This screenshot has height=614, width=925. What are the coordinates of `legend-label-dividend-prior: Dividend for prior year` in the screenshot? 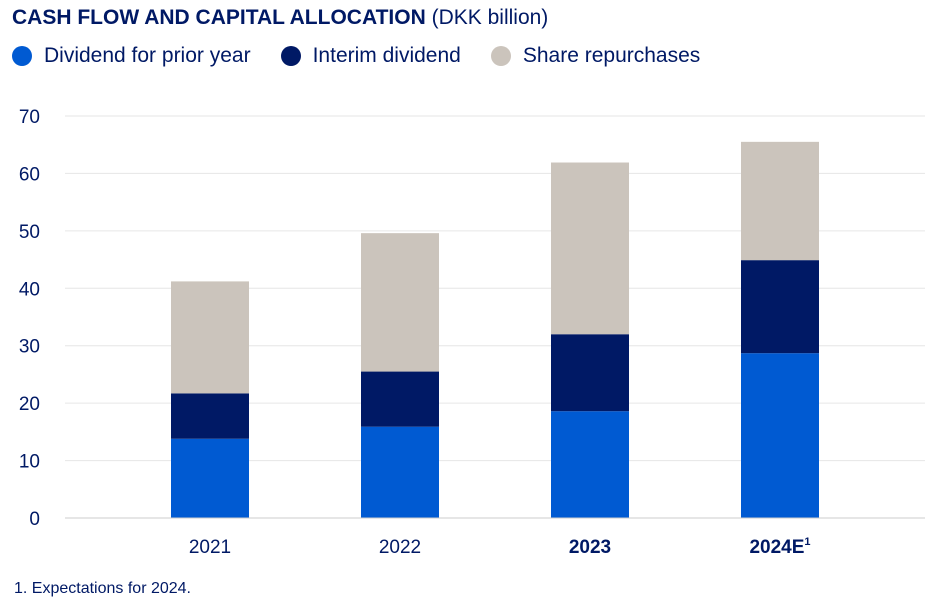 It's located at (147, 55).